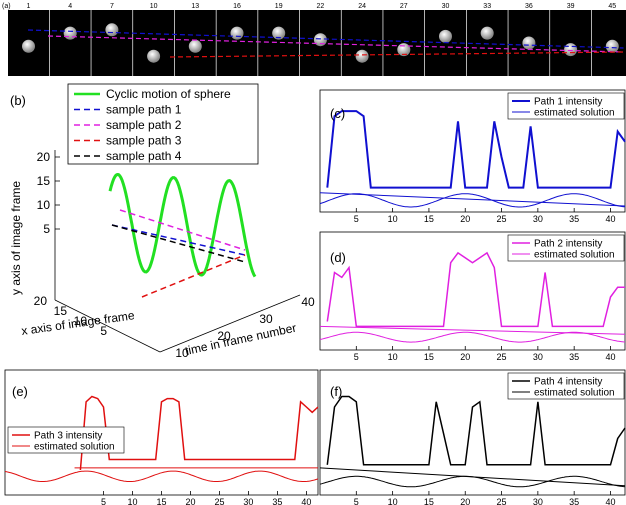 The height and width of the screenshot is (505, 626). What do you see at coordinates (20, 391) in the screenshot?
I see `panel-label: (e)` at bounding box center [20, 391].